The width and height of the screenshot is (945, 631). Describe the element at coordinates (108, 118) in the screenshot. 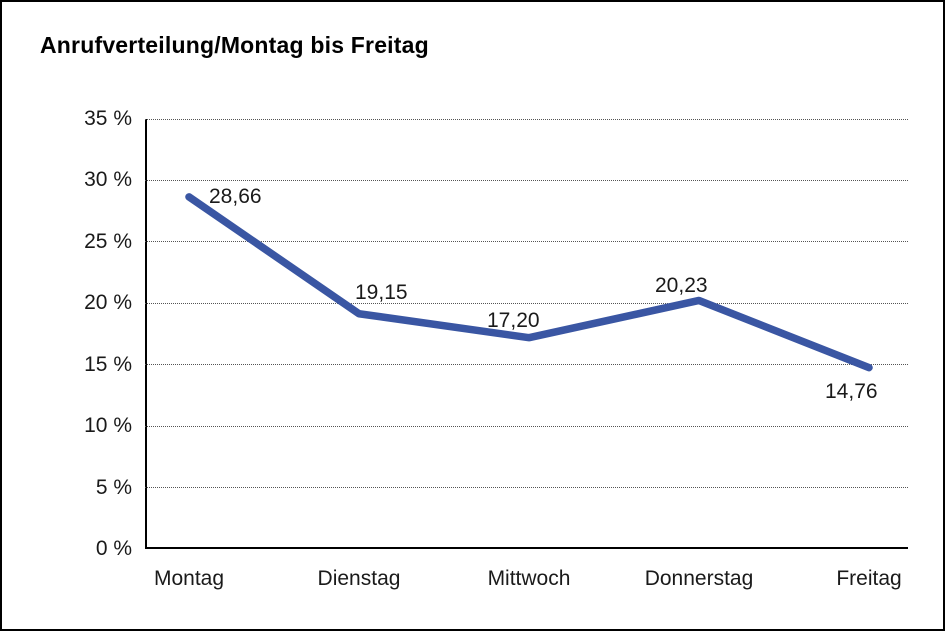

I see `y-axis-label: 35 %` at that location.